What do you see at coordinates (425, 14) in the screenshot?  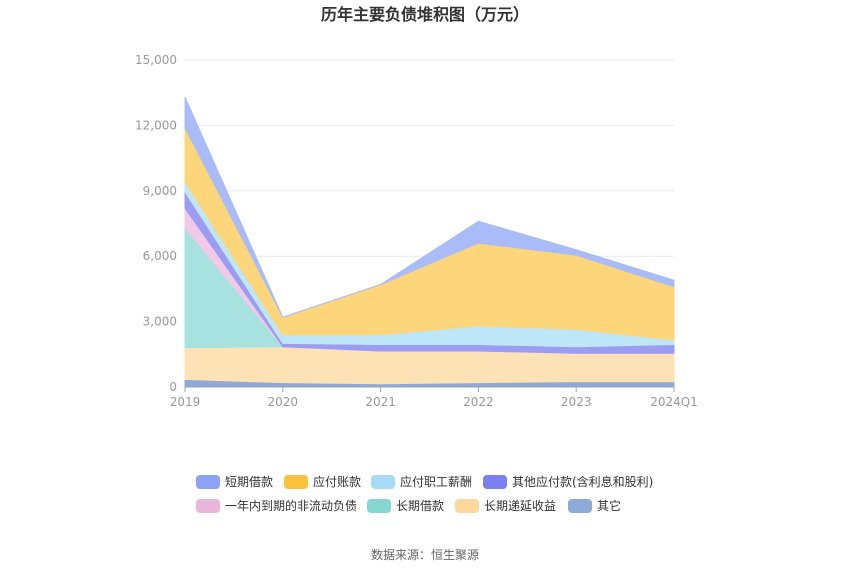 I see `chart-title: 历年主要负债堆积图（万元）` at bounding box center [425, 14].